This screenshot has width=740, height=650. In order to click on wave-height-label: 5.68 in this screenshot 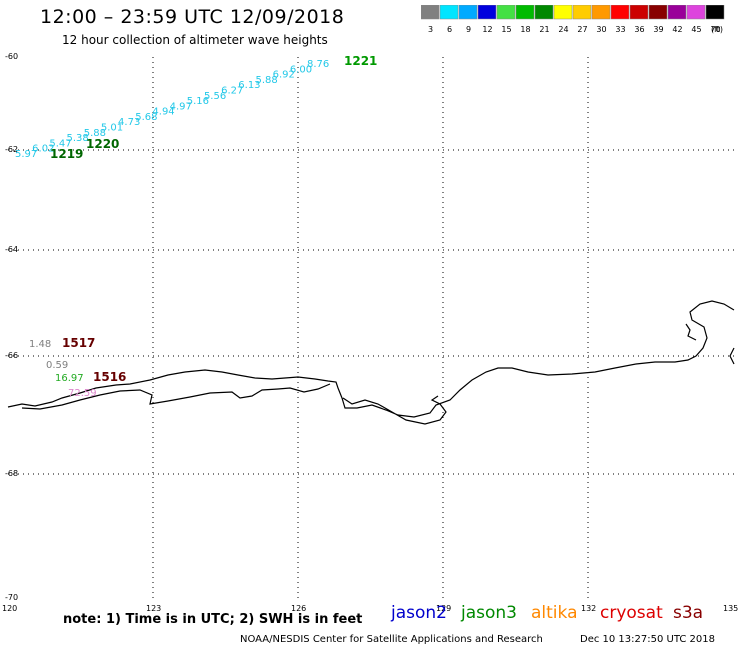, I will do `click(146, 117)`.